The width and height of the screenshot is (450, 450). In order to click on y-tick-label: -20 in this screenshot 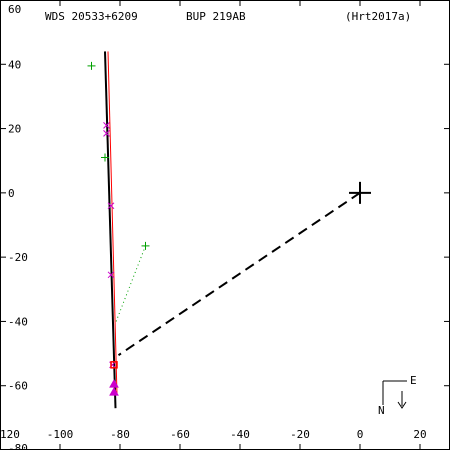, I will do `click(18, 257)`.